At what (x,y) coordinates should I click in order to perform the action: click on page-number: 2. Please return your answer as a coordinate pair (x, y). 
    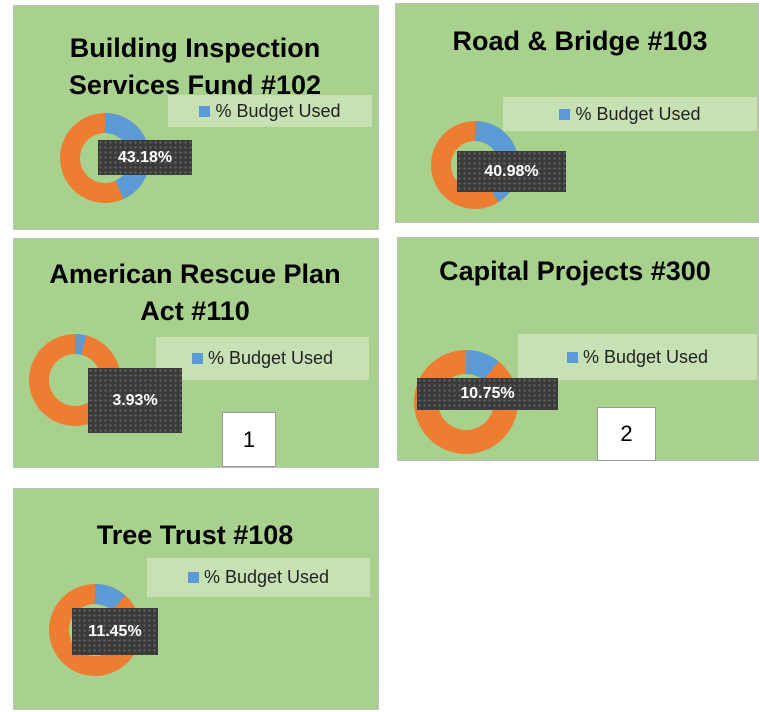
    Looking at the image, I should click on (626, 434).